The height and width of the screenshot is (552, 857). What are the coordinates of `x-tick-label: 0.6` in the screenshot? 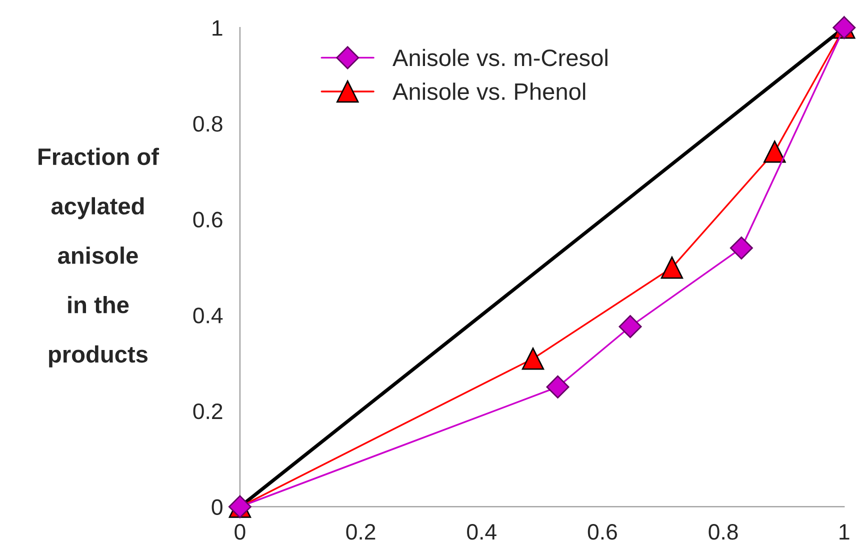 It's located at (602, 532).